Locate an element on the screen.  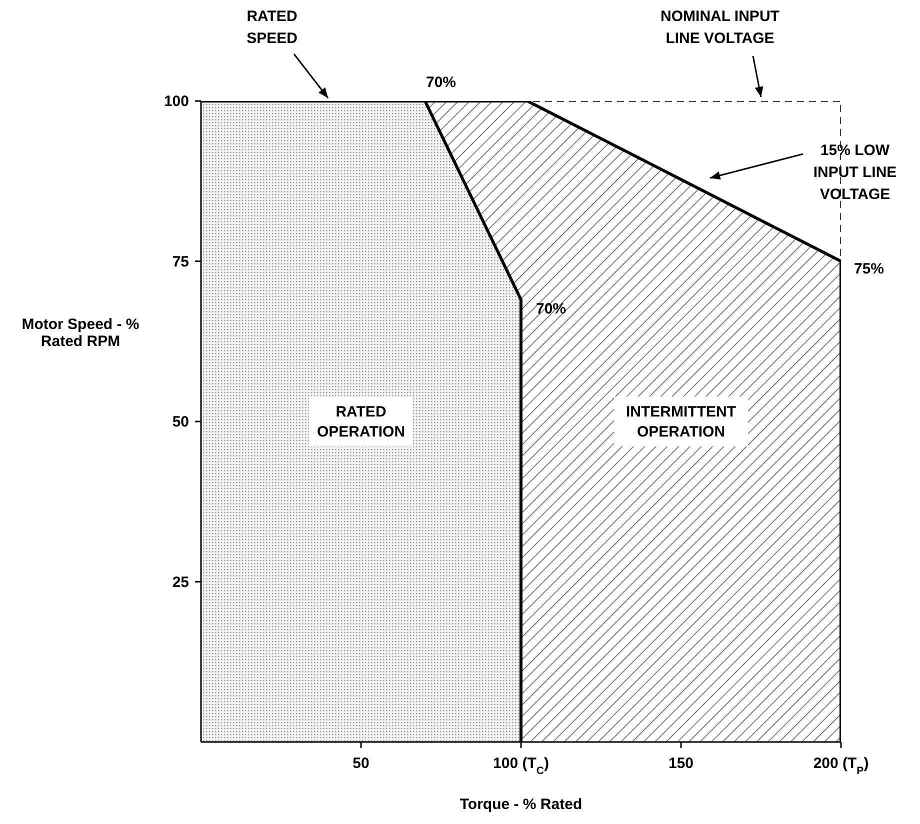
y-axis-title: Motor Speed - % Rated RPM is located at coordinates (80, 333).